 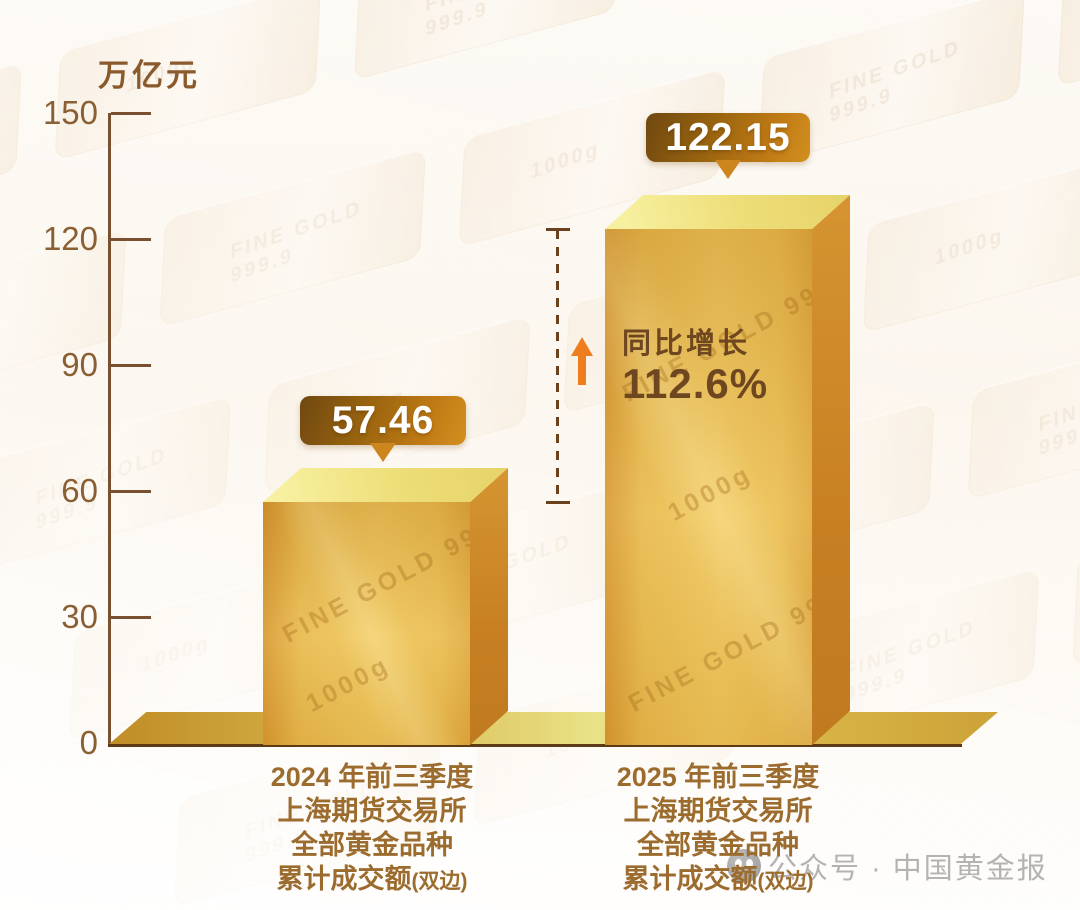 I want to click on category-line: 2025 年前三季度, so click(x=718, y=777).